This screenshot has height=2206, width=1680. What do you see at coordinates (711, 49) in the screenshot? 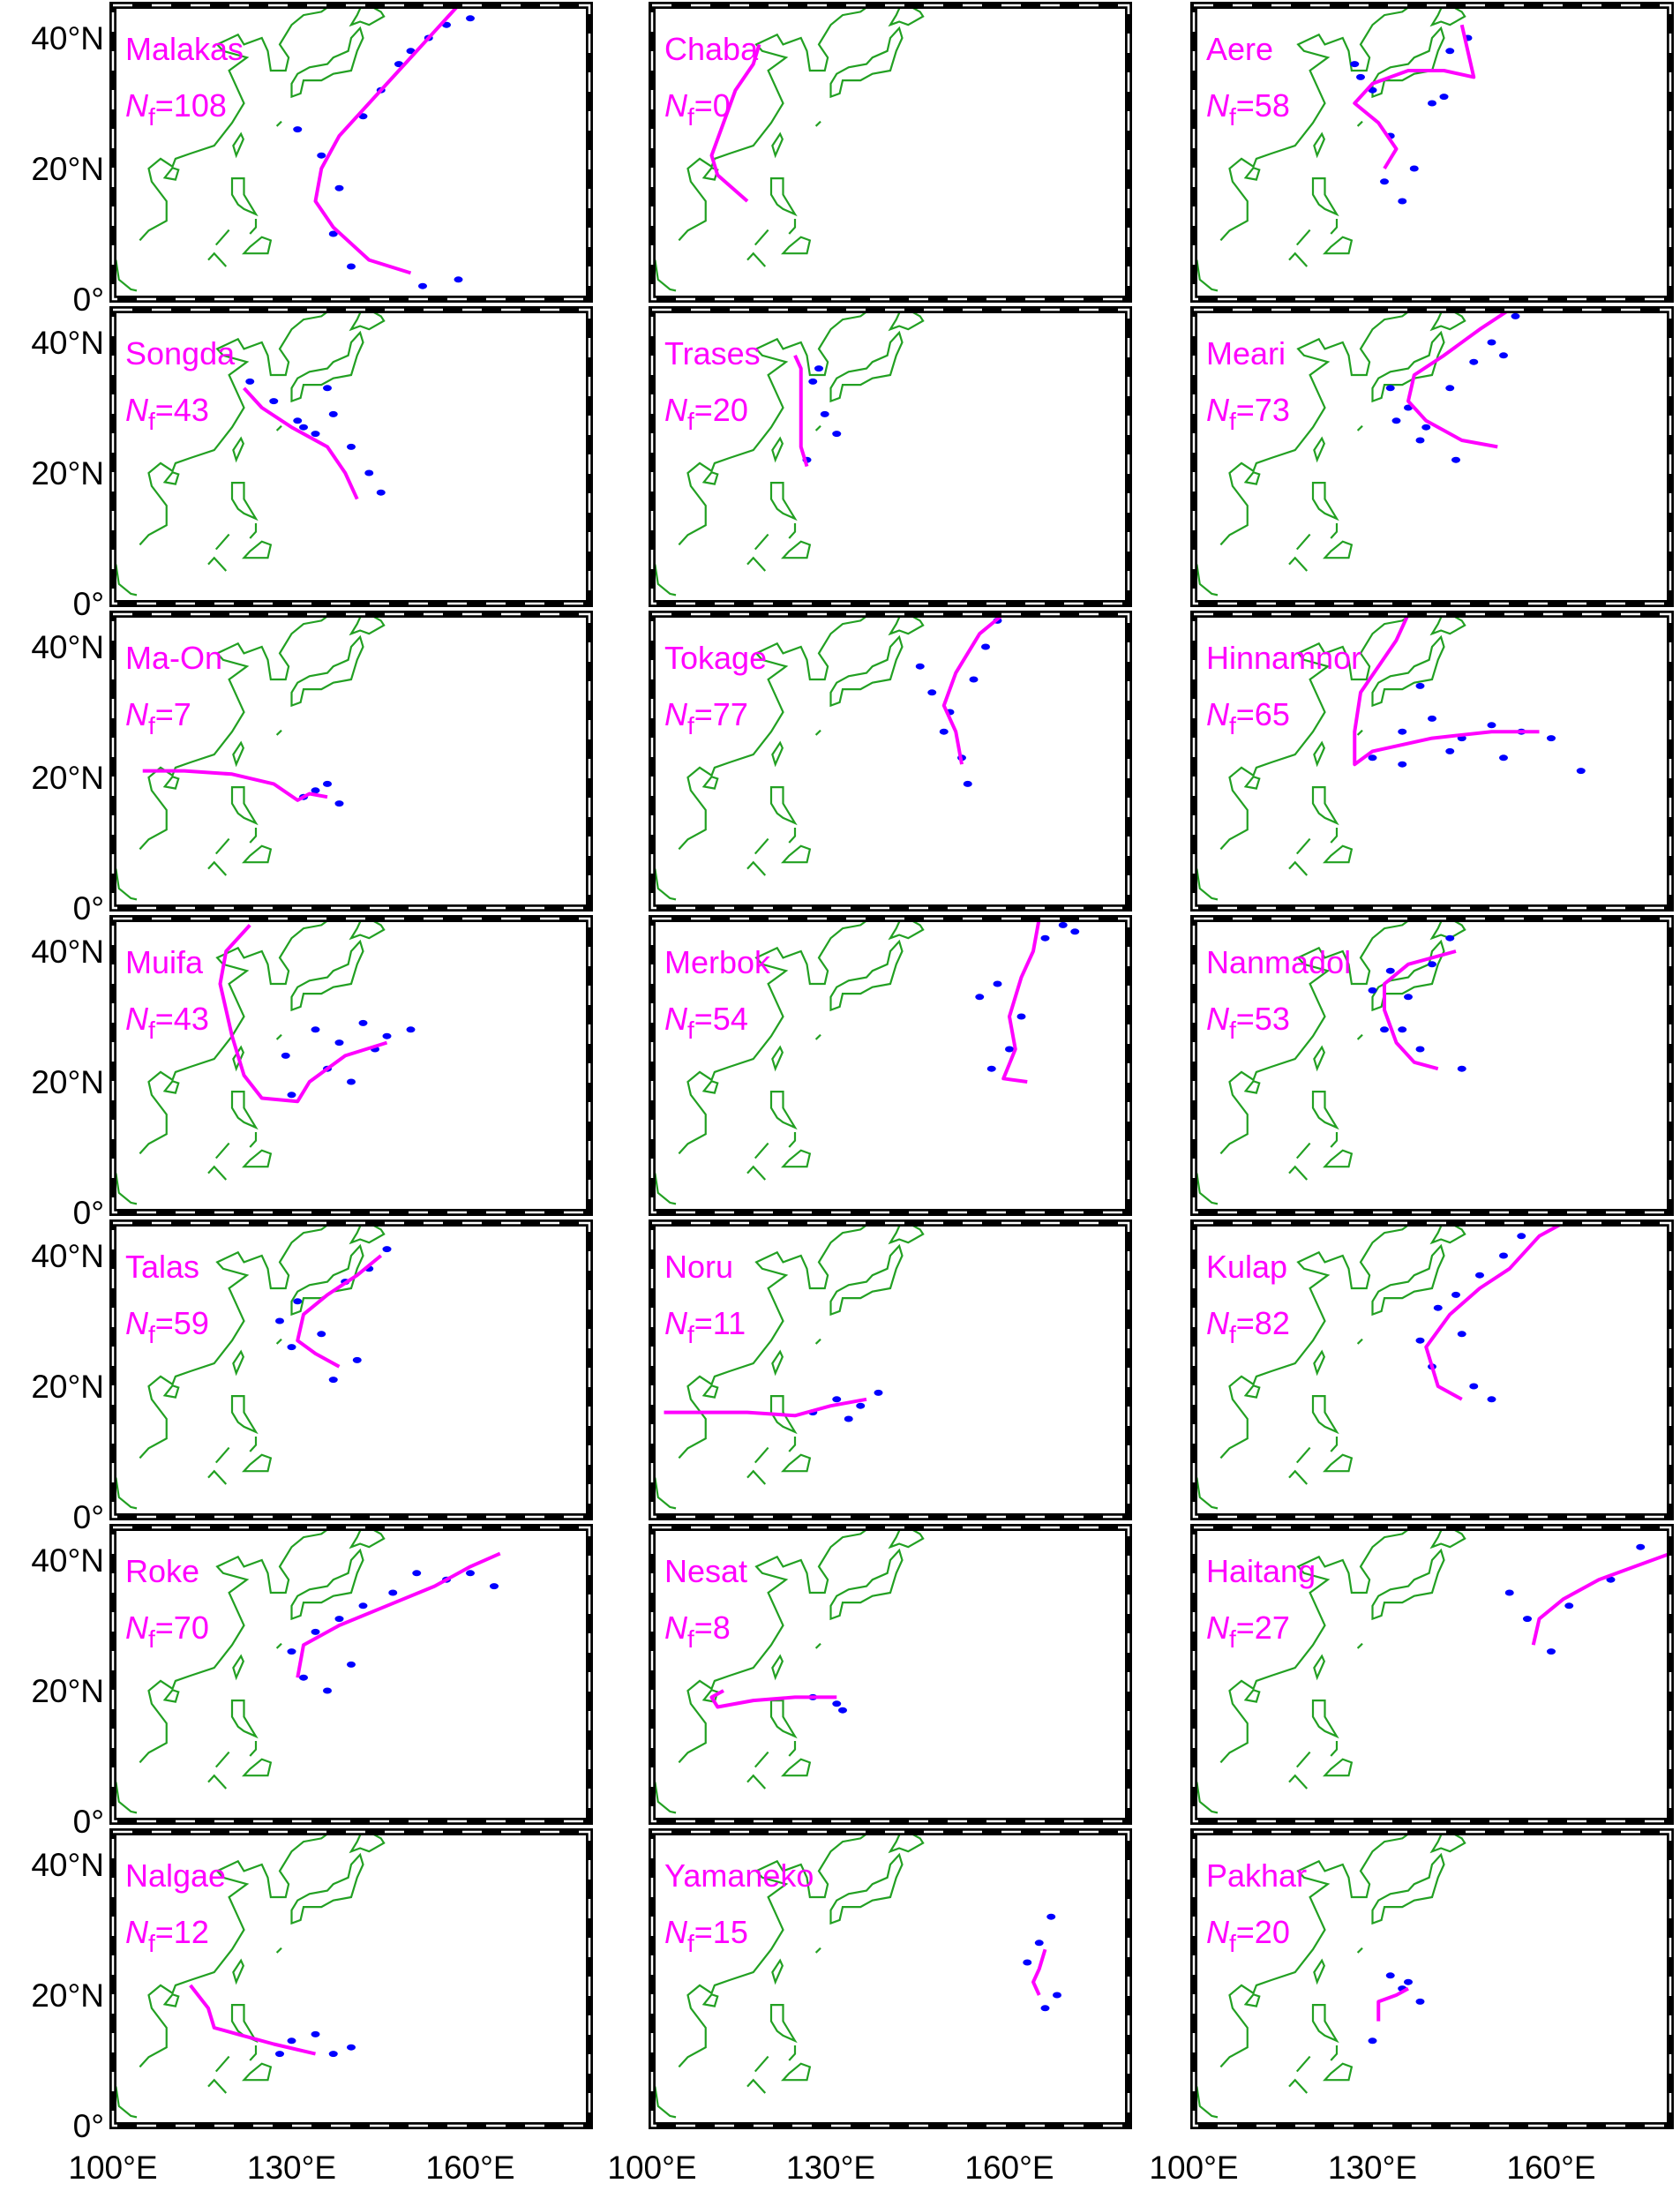
I see `storm-name: Chaba` at bounding box center [711, 49].